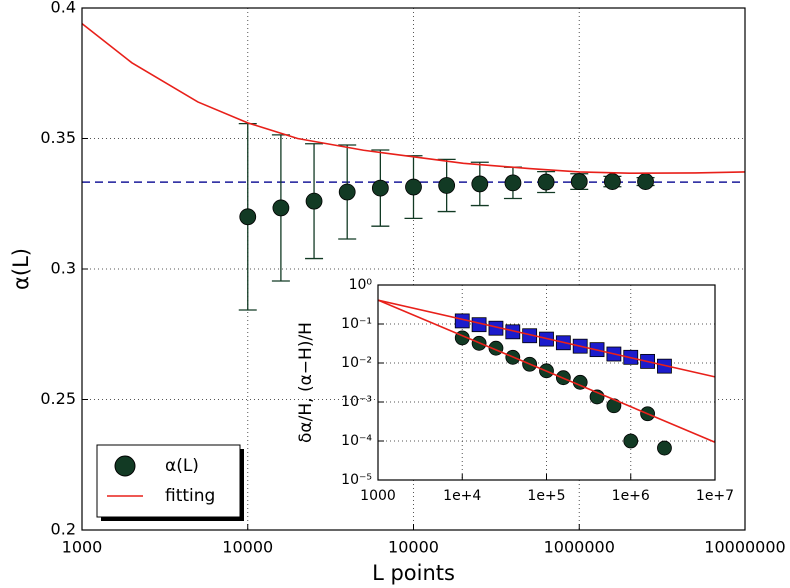 This screenshot has width=790, height=588. I want to click on y-axis-label: δα/H, (α−H)/H, so click(306, 382).